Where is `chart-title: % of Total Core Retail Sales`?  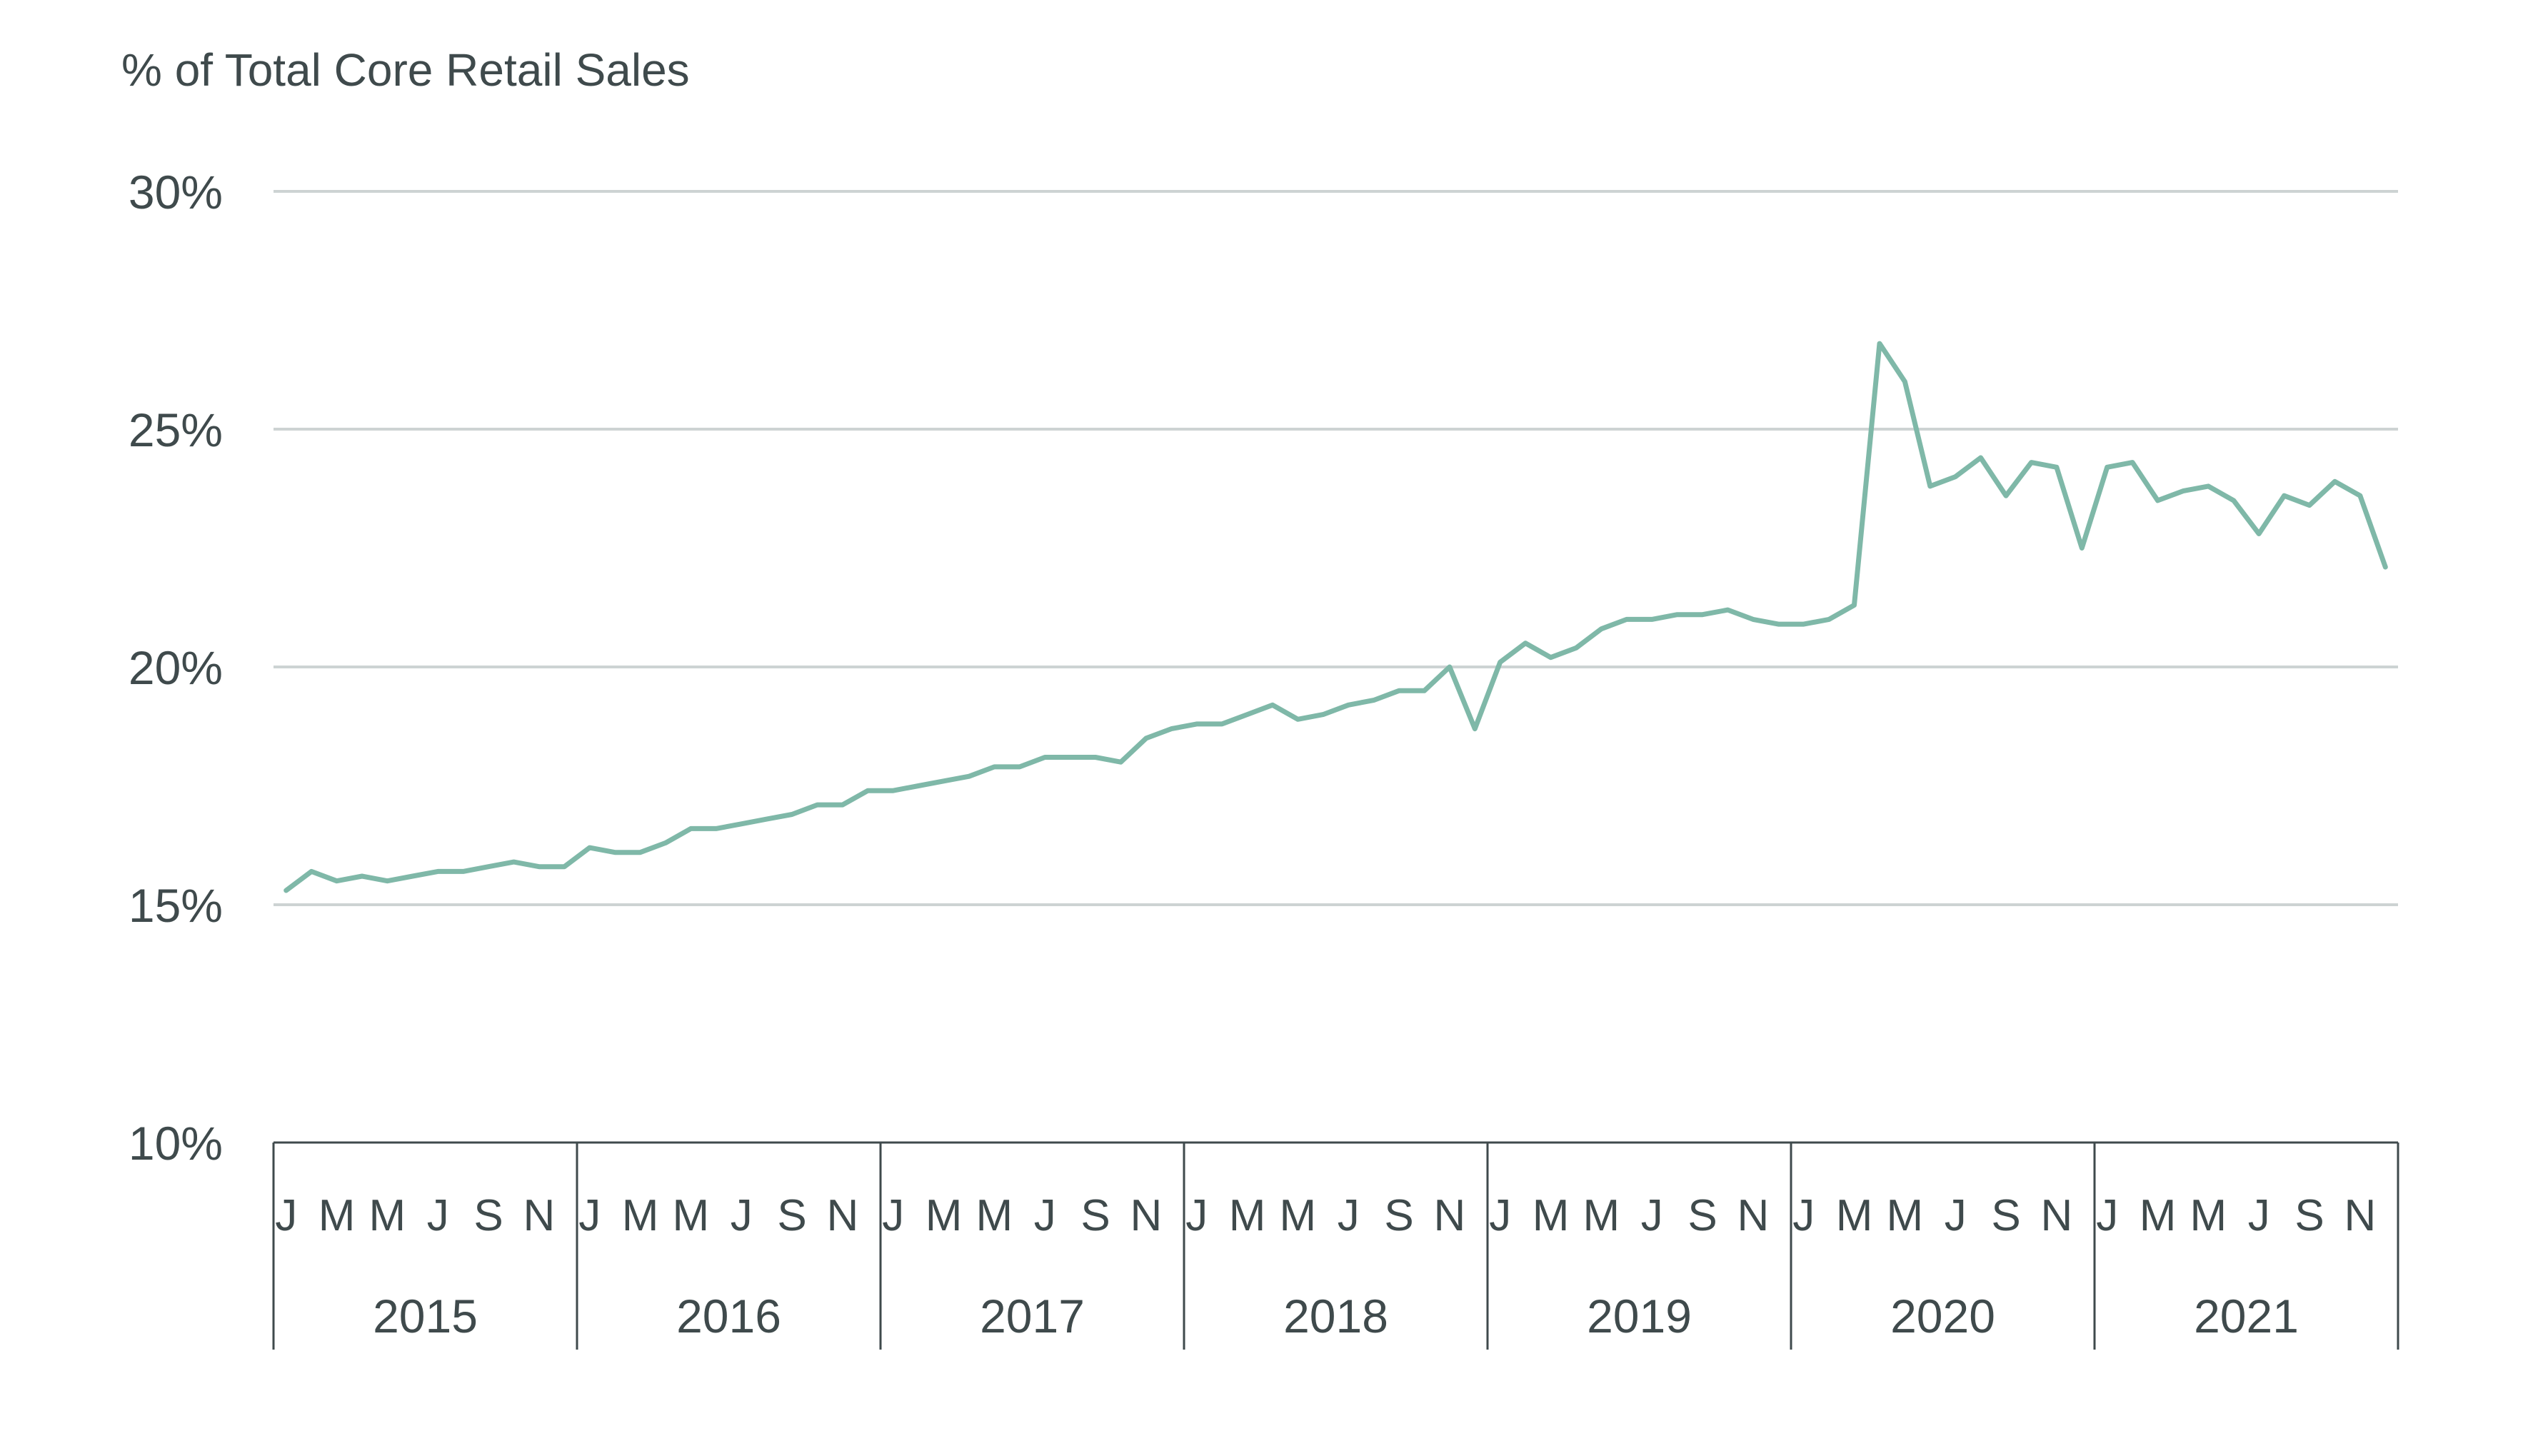 chart-title: % of Total Core Retail Sales is located at coordinates (405, 70).